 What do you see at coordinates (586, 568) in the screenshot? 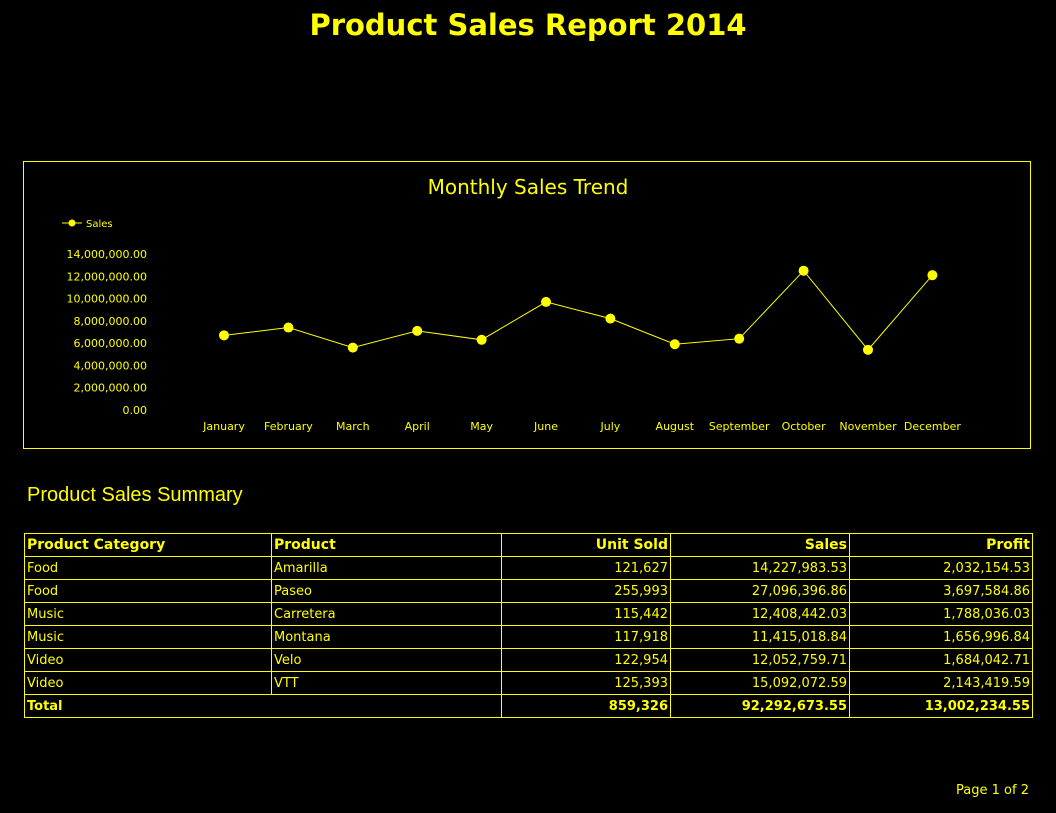
I see `cell-units: 121,627` at bounding box center [586, 568].